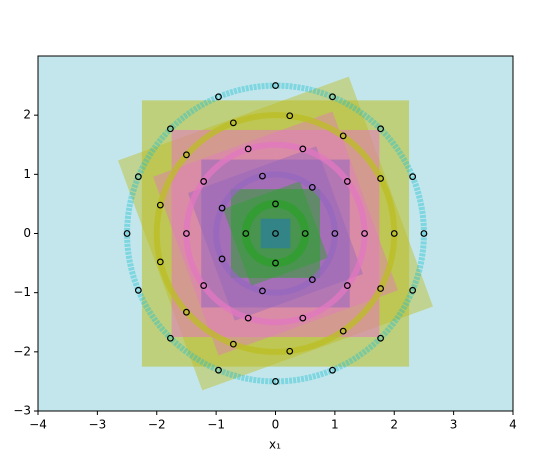 The width and height of the screenshot is (534, 462). What do you see at coordinates (513, 425) in the screenshot?
I see `x-tick-label: 4` at bounding box center [513, 425].